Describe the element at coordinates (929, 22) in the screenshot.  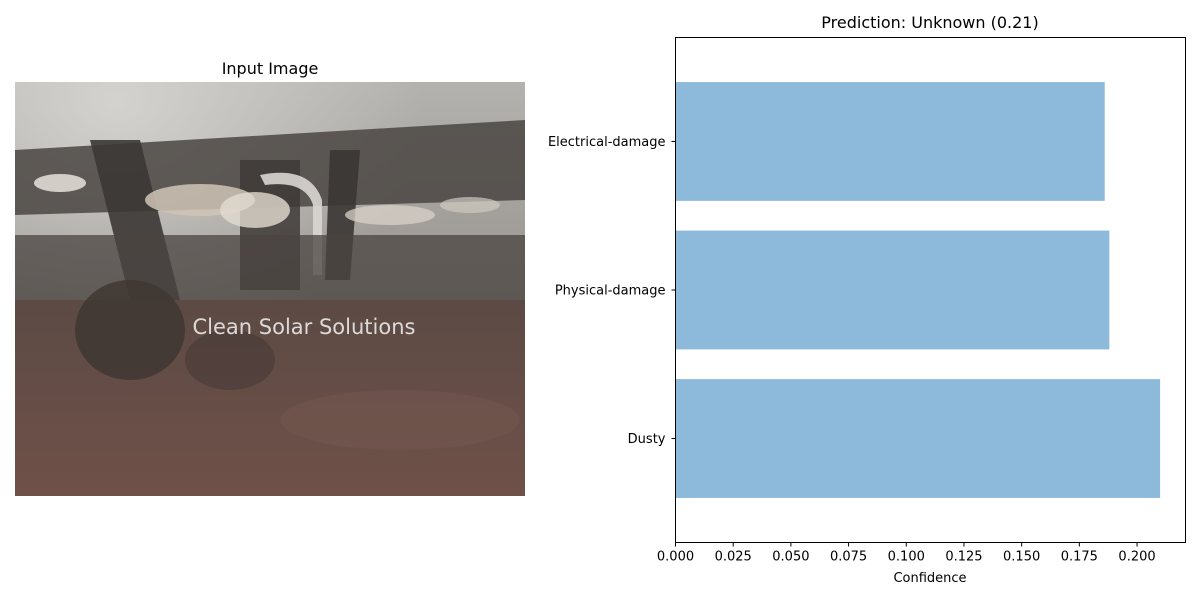
I see `chart-title: Prediction: Unknown (0.21)` at that location.